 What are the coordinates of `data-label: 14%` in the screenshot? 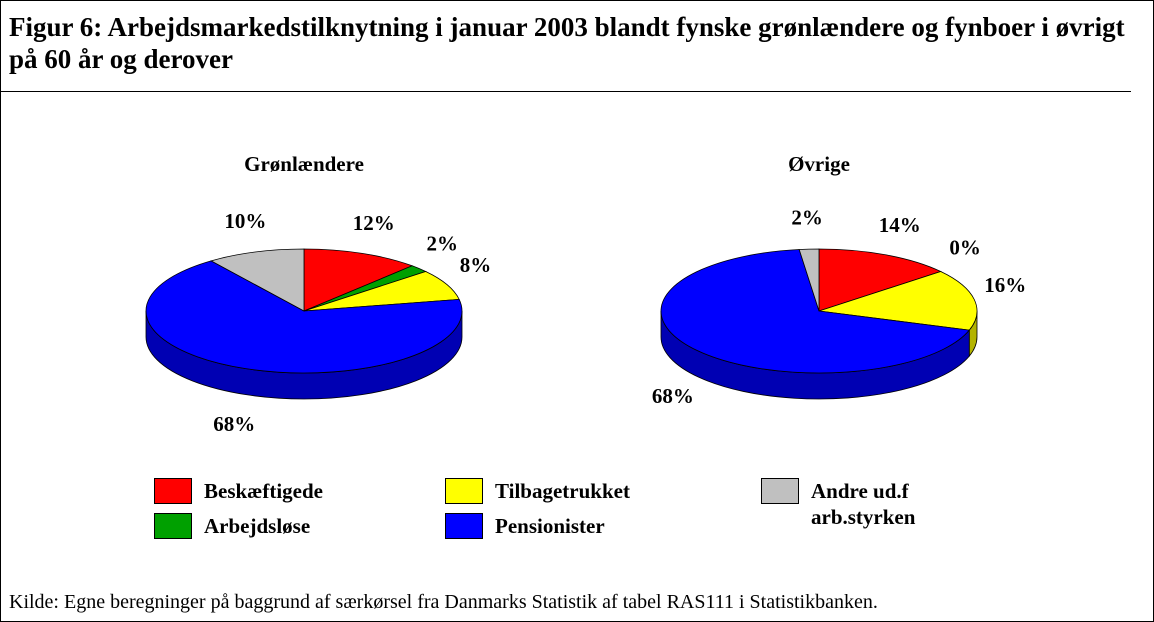 It's located at (900, 225).